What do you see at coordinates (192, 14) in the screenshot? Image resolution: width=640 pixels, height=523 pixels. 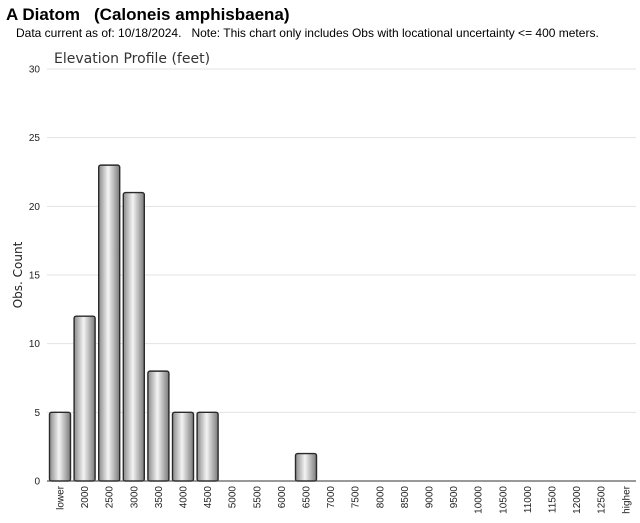 I see `scientific-name: (Caloneis amphisbaena)` at bounding box center [192, 14].